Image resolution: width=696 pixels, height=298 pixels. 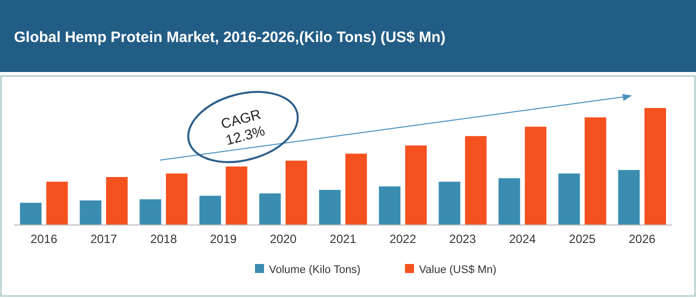 What do you see at coordinates (582, 239) in the screenshot?
I see `x-tick-label: 2025` at bounding box center [582, 239].